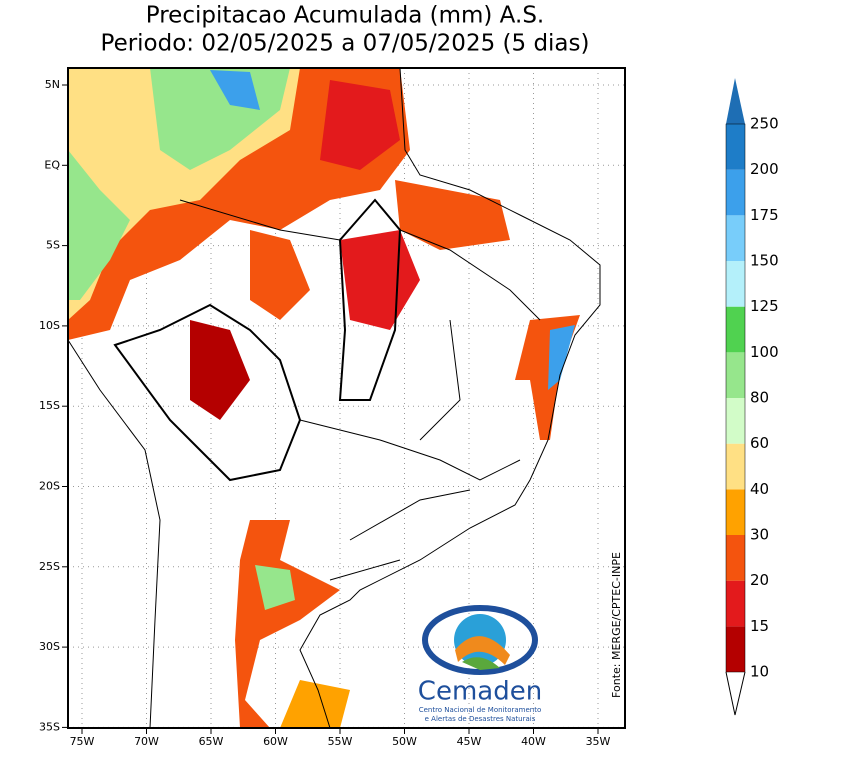 This screenshot has height=770, width=847. I want to click on lat-label: 15S, so click(49, 405).